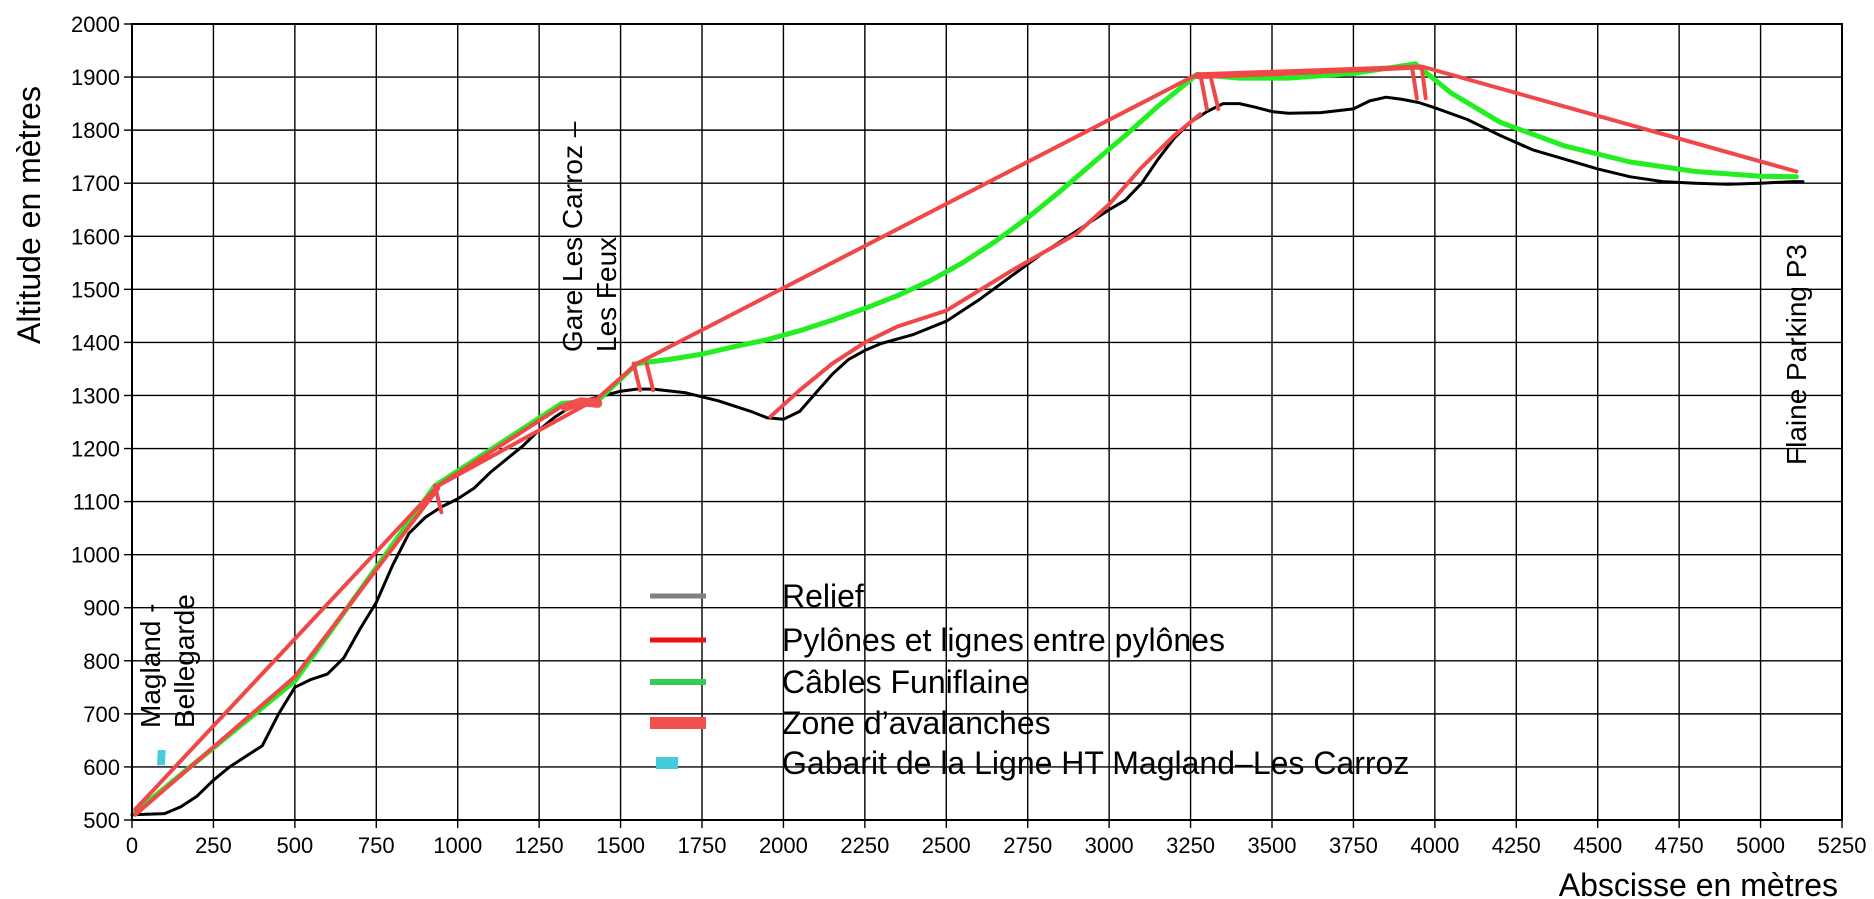 The width and height of the screenshot is (1874, 899). What do you see at coordinates (457, 845) in the screenshot?
I see `x-tick-label: 1000` at bounding box center [457, 845].